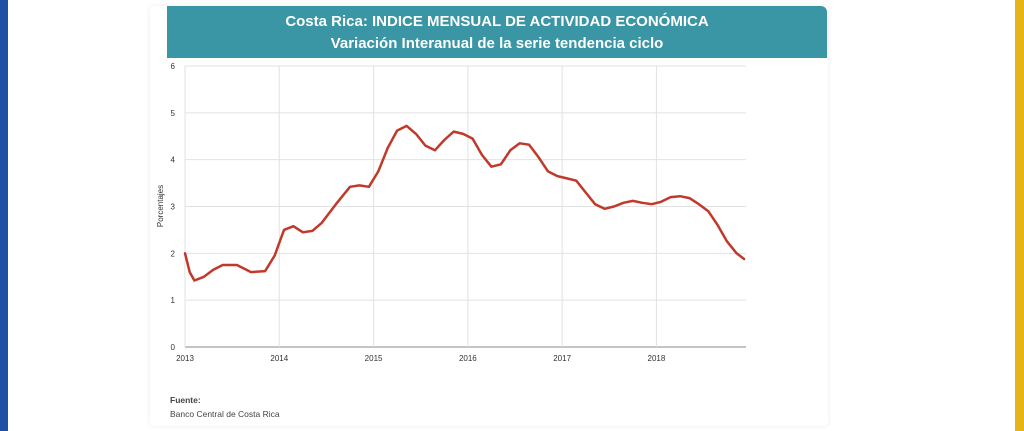 The image size is (1024, 431). What do you see at coordinates (160, 206) in the screenshot?
I see `y-axis-title: Porcentajes` at bounding box center [160, 206].